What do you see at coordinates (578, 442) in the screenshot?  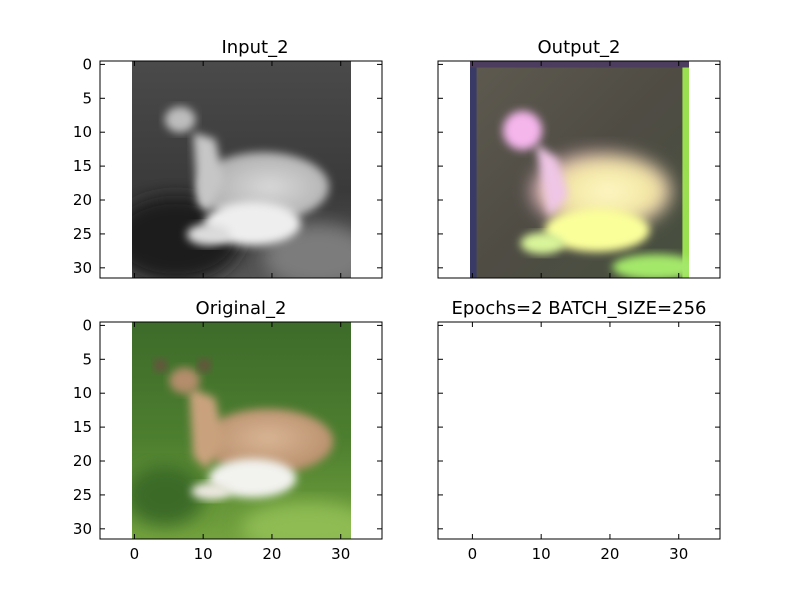 I see `x-ticks-info: 0 10 20 30` at bounding box center [578, 442].